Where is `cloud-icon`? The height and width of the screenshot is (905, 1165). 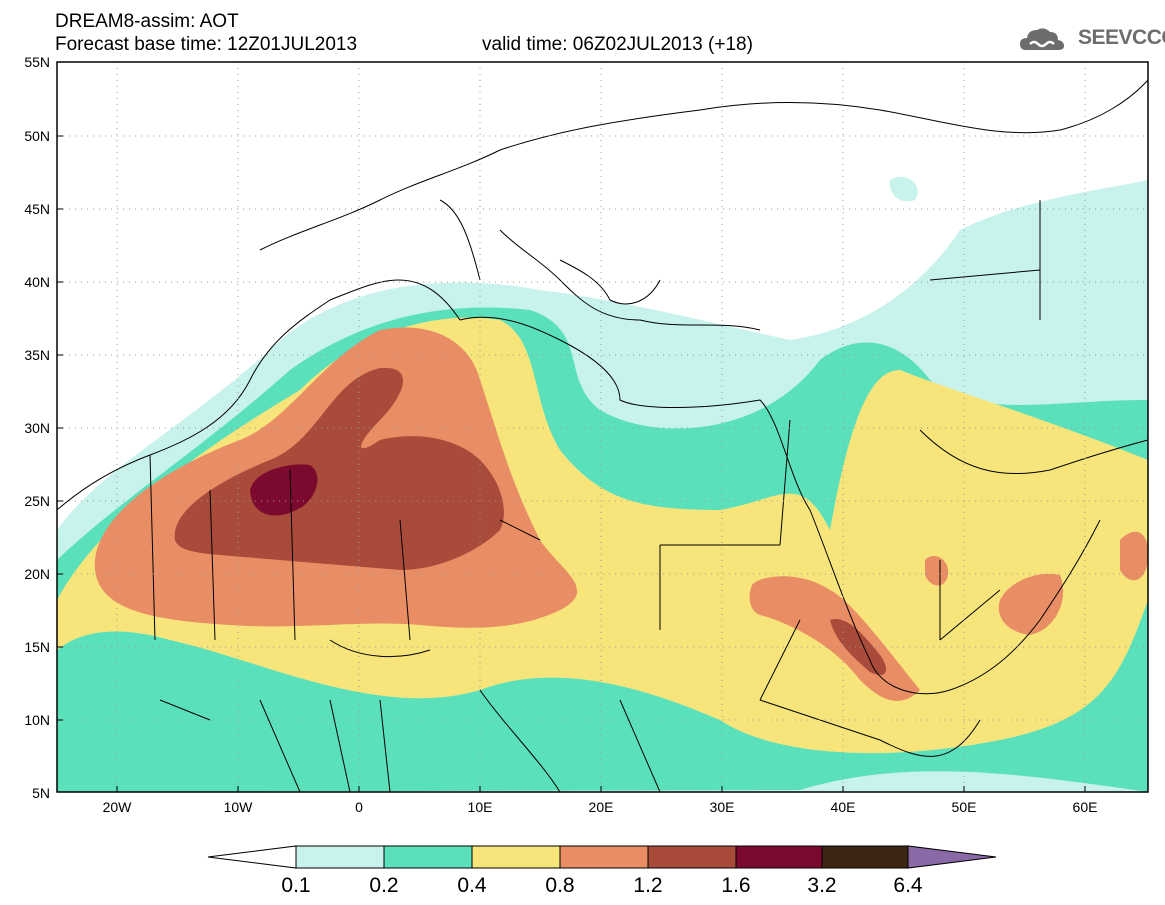 cloud-icon is located at coordinates (1042, 39).